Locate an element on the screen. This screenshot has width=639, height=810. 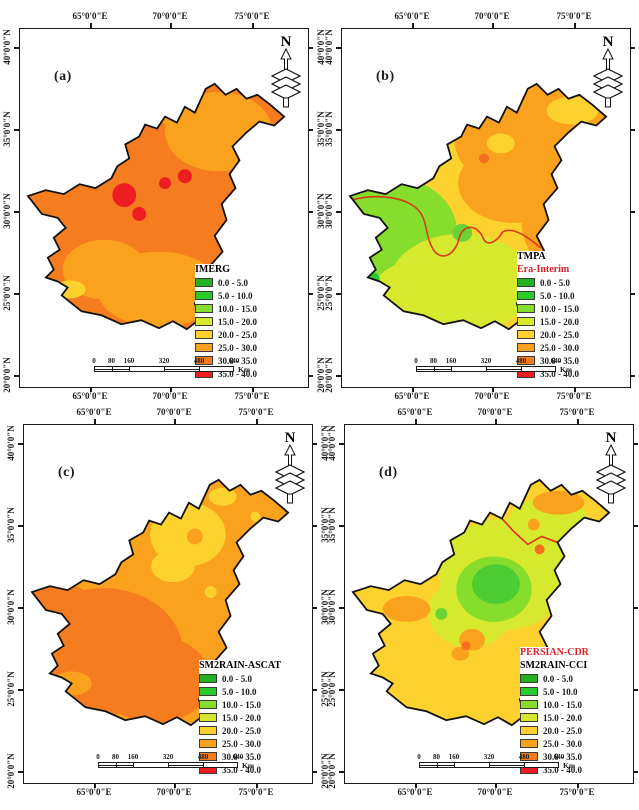
legend-class-label: 10.0 - 15.0 is located at coordinates (241, 704).